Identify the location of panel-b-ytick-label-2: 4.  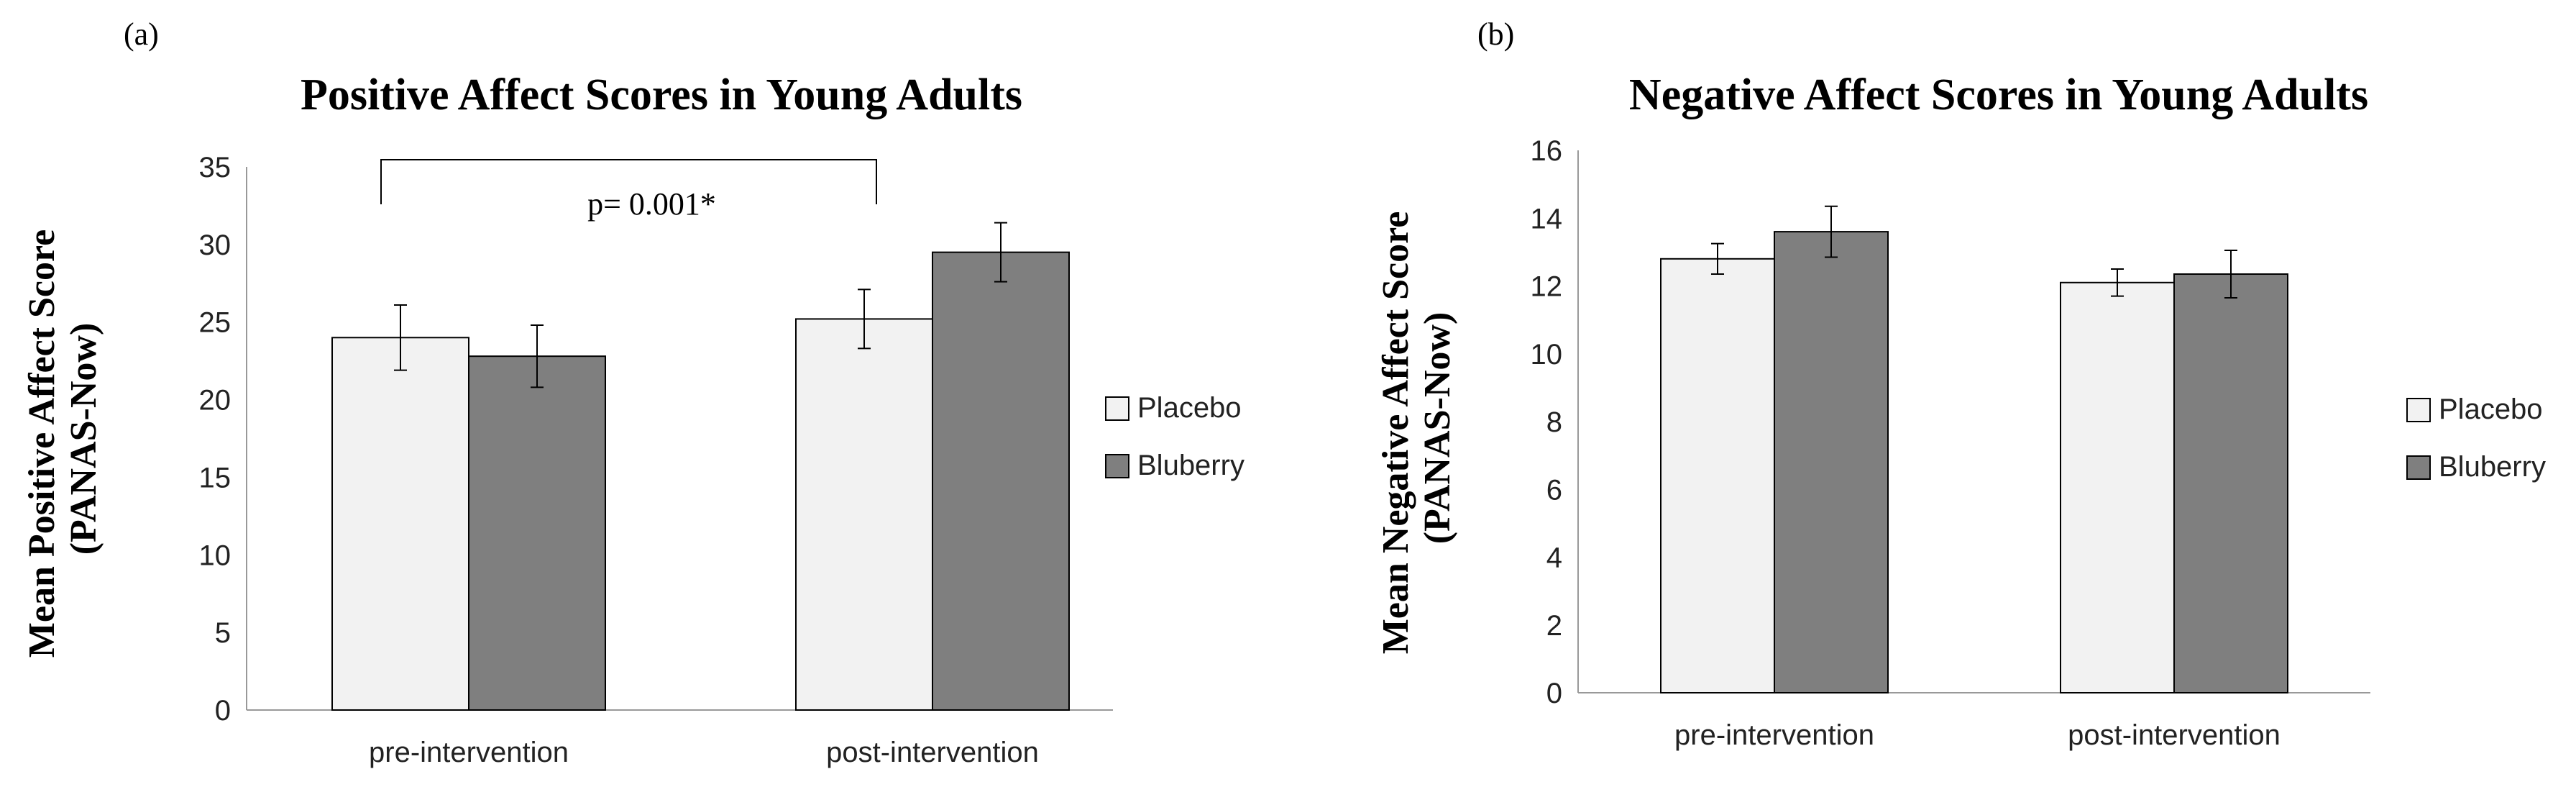
(1554, 558).